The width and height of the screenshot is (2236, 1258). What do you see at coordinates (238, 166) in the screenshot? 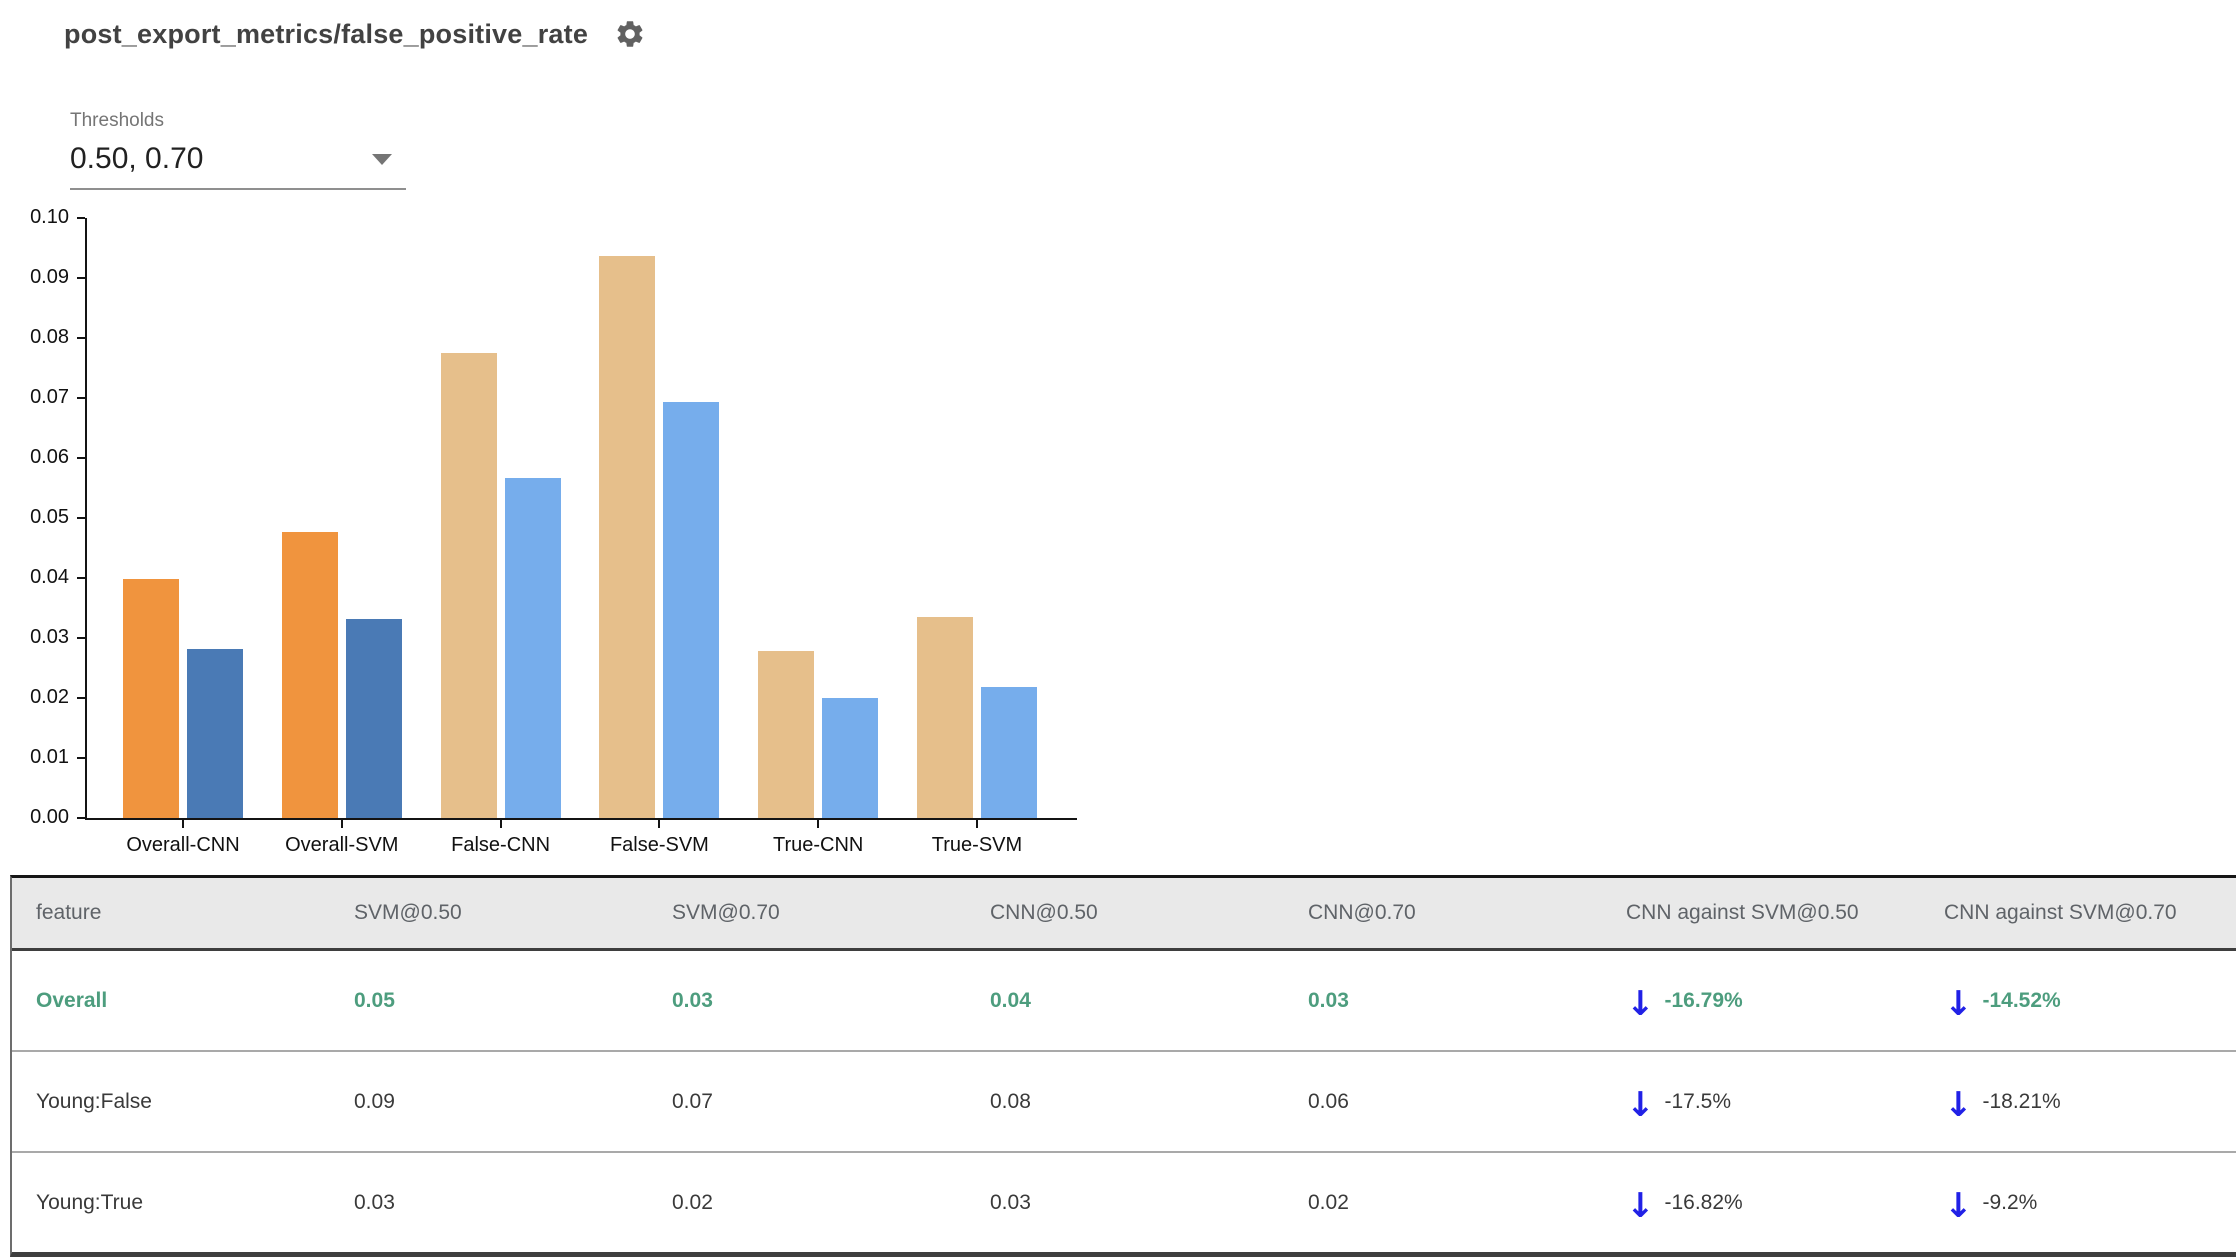
I see `thresholds-select: 0.50, 0.70` at bounding box center [238, 166].